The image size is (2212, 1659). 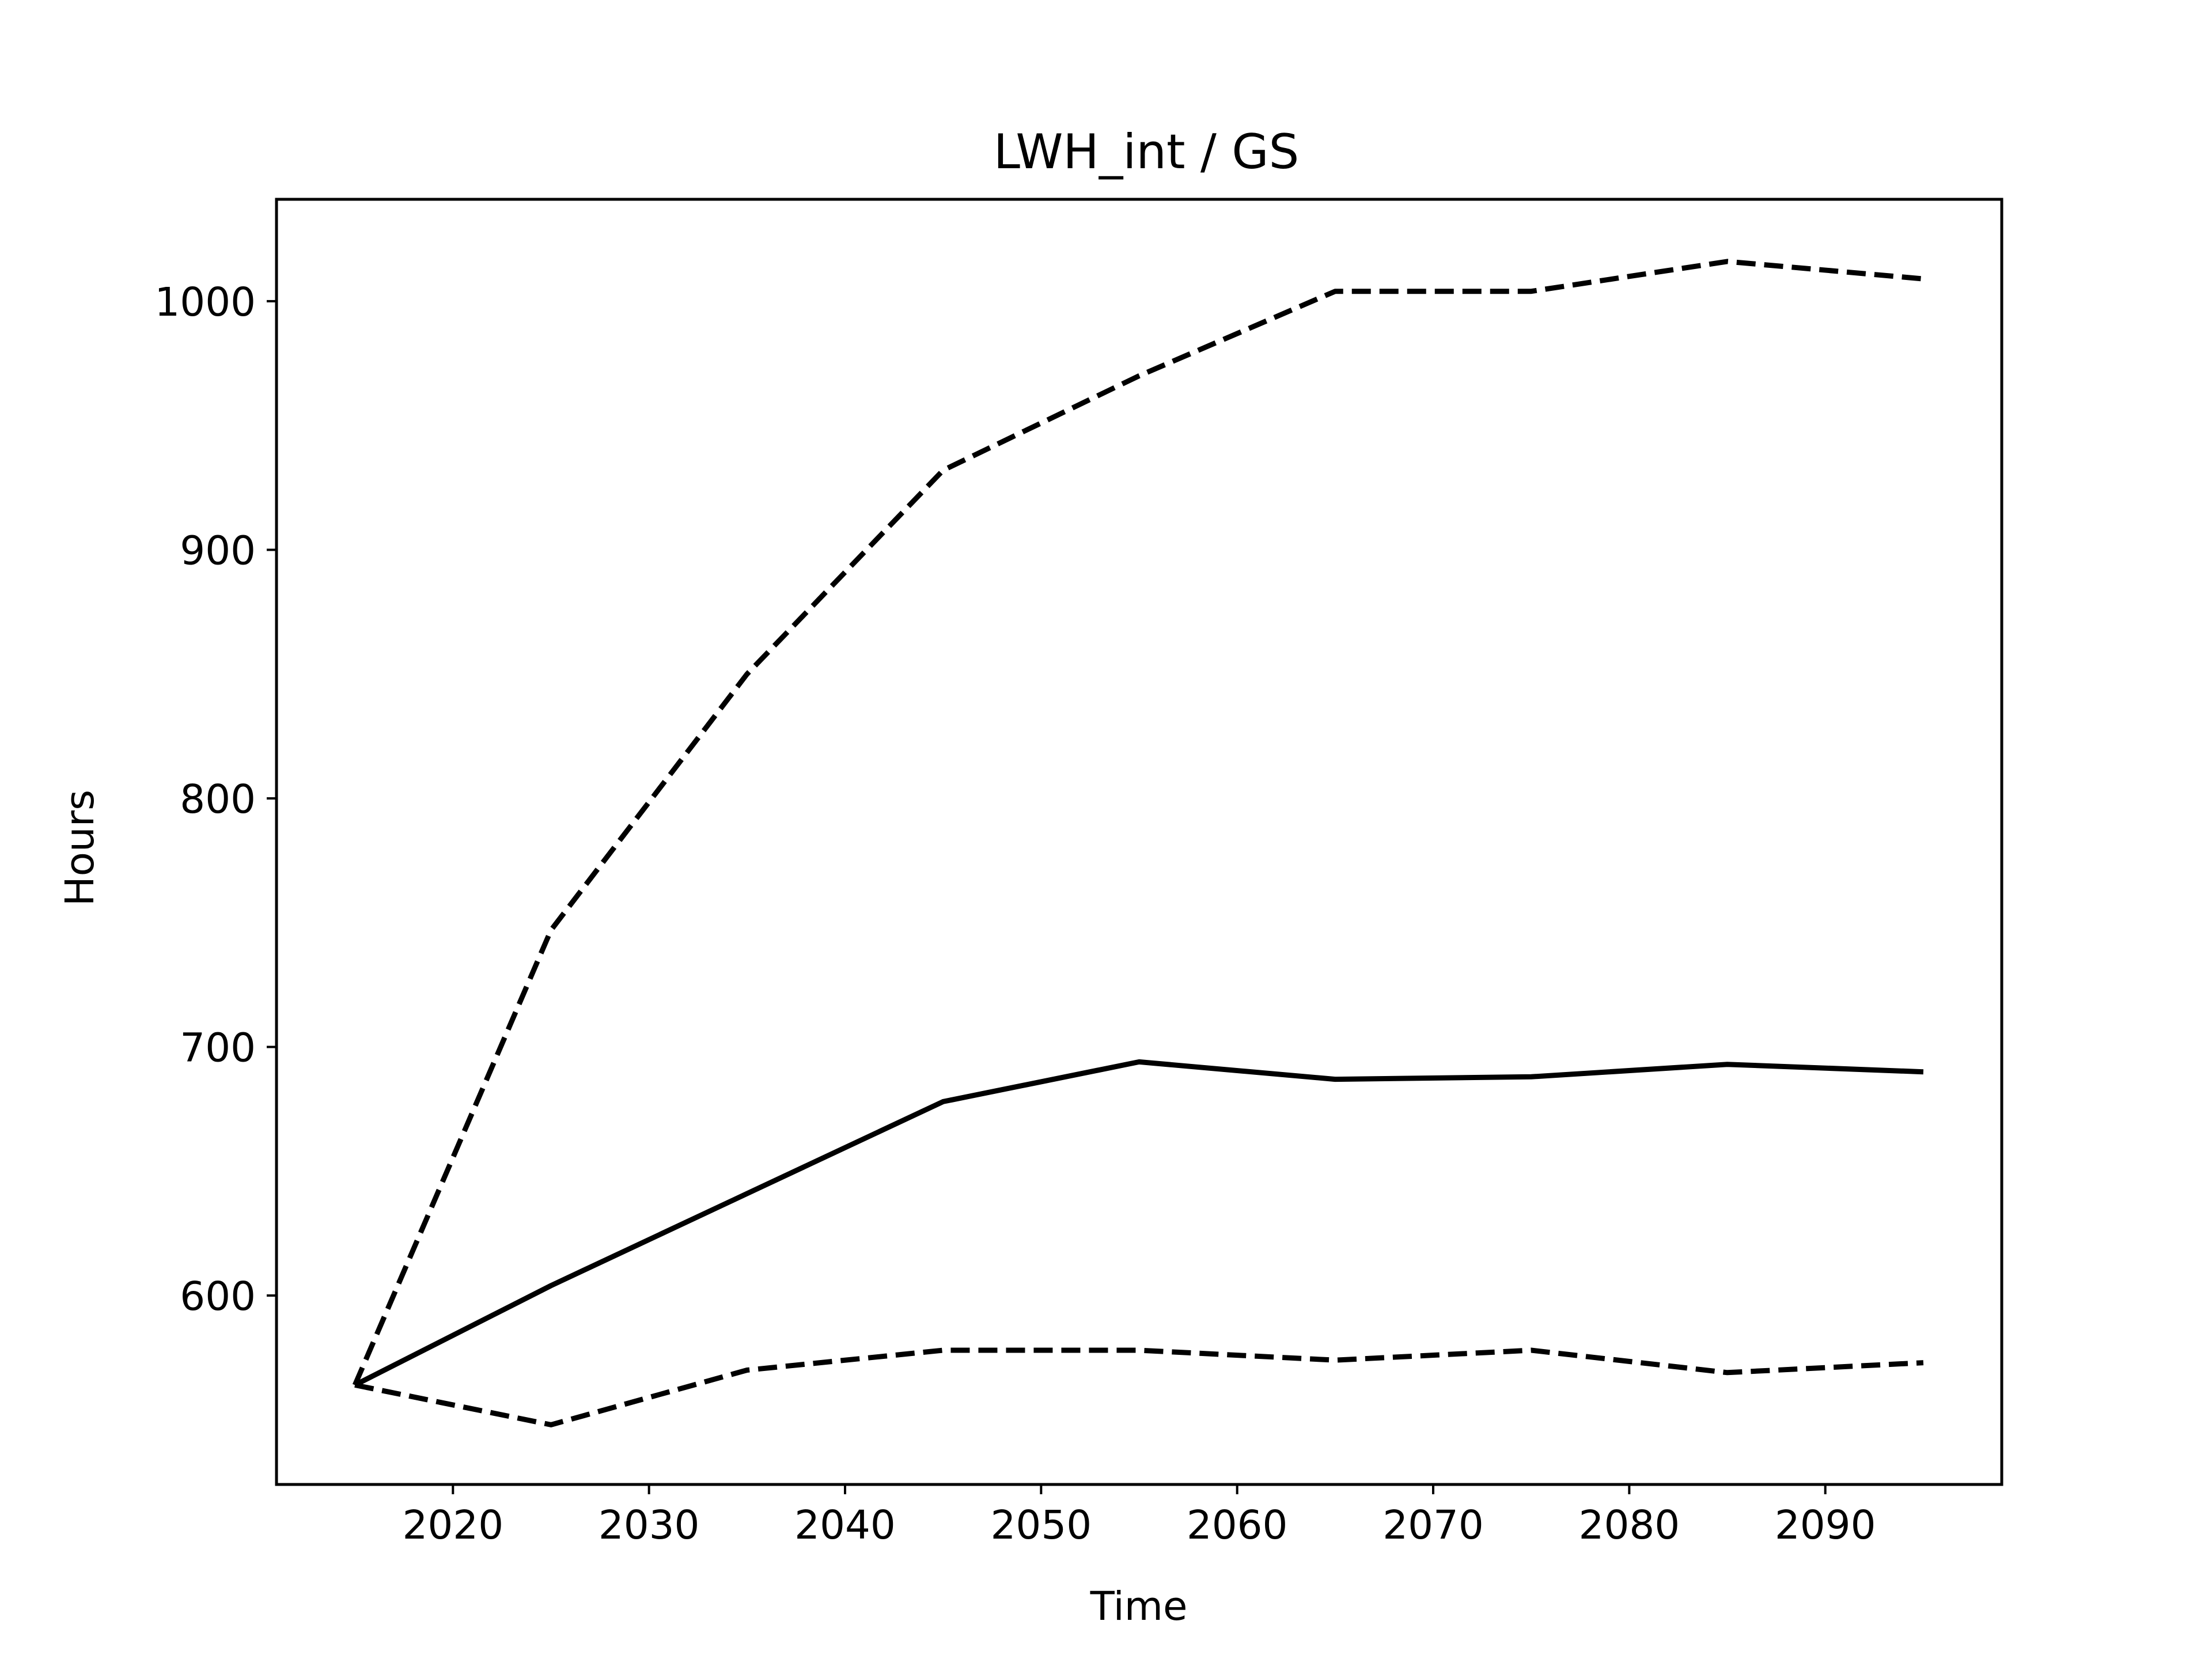 I want to click on x-tick-label: 2080, so click(x=1629, y=1525).